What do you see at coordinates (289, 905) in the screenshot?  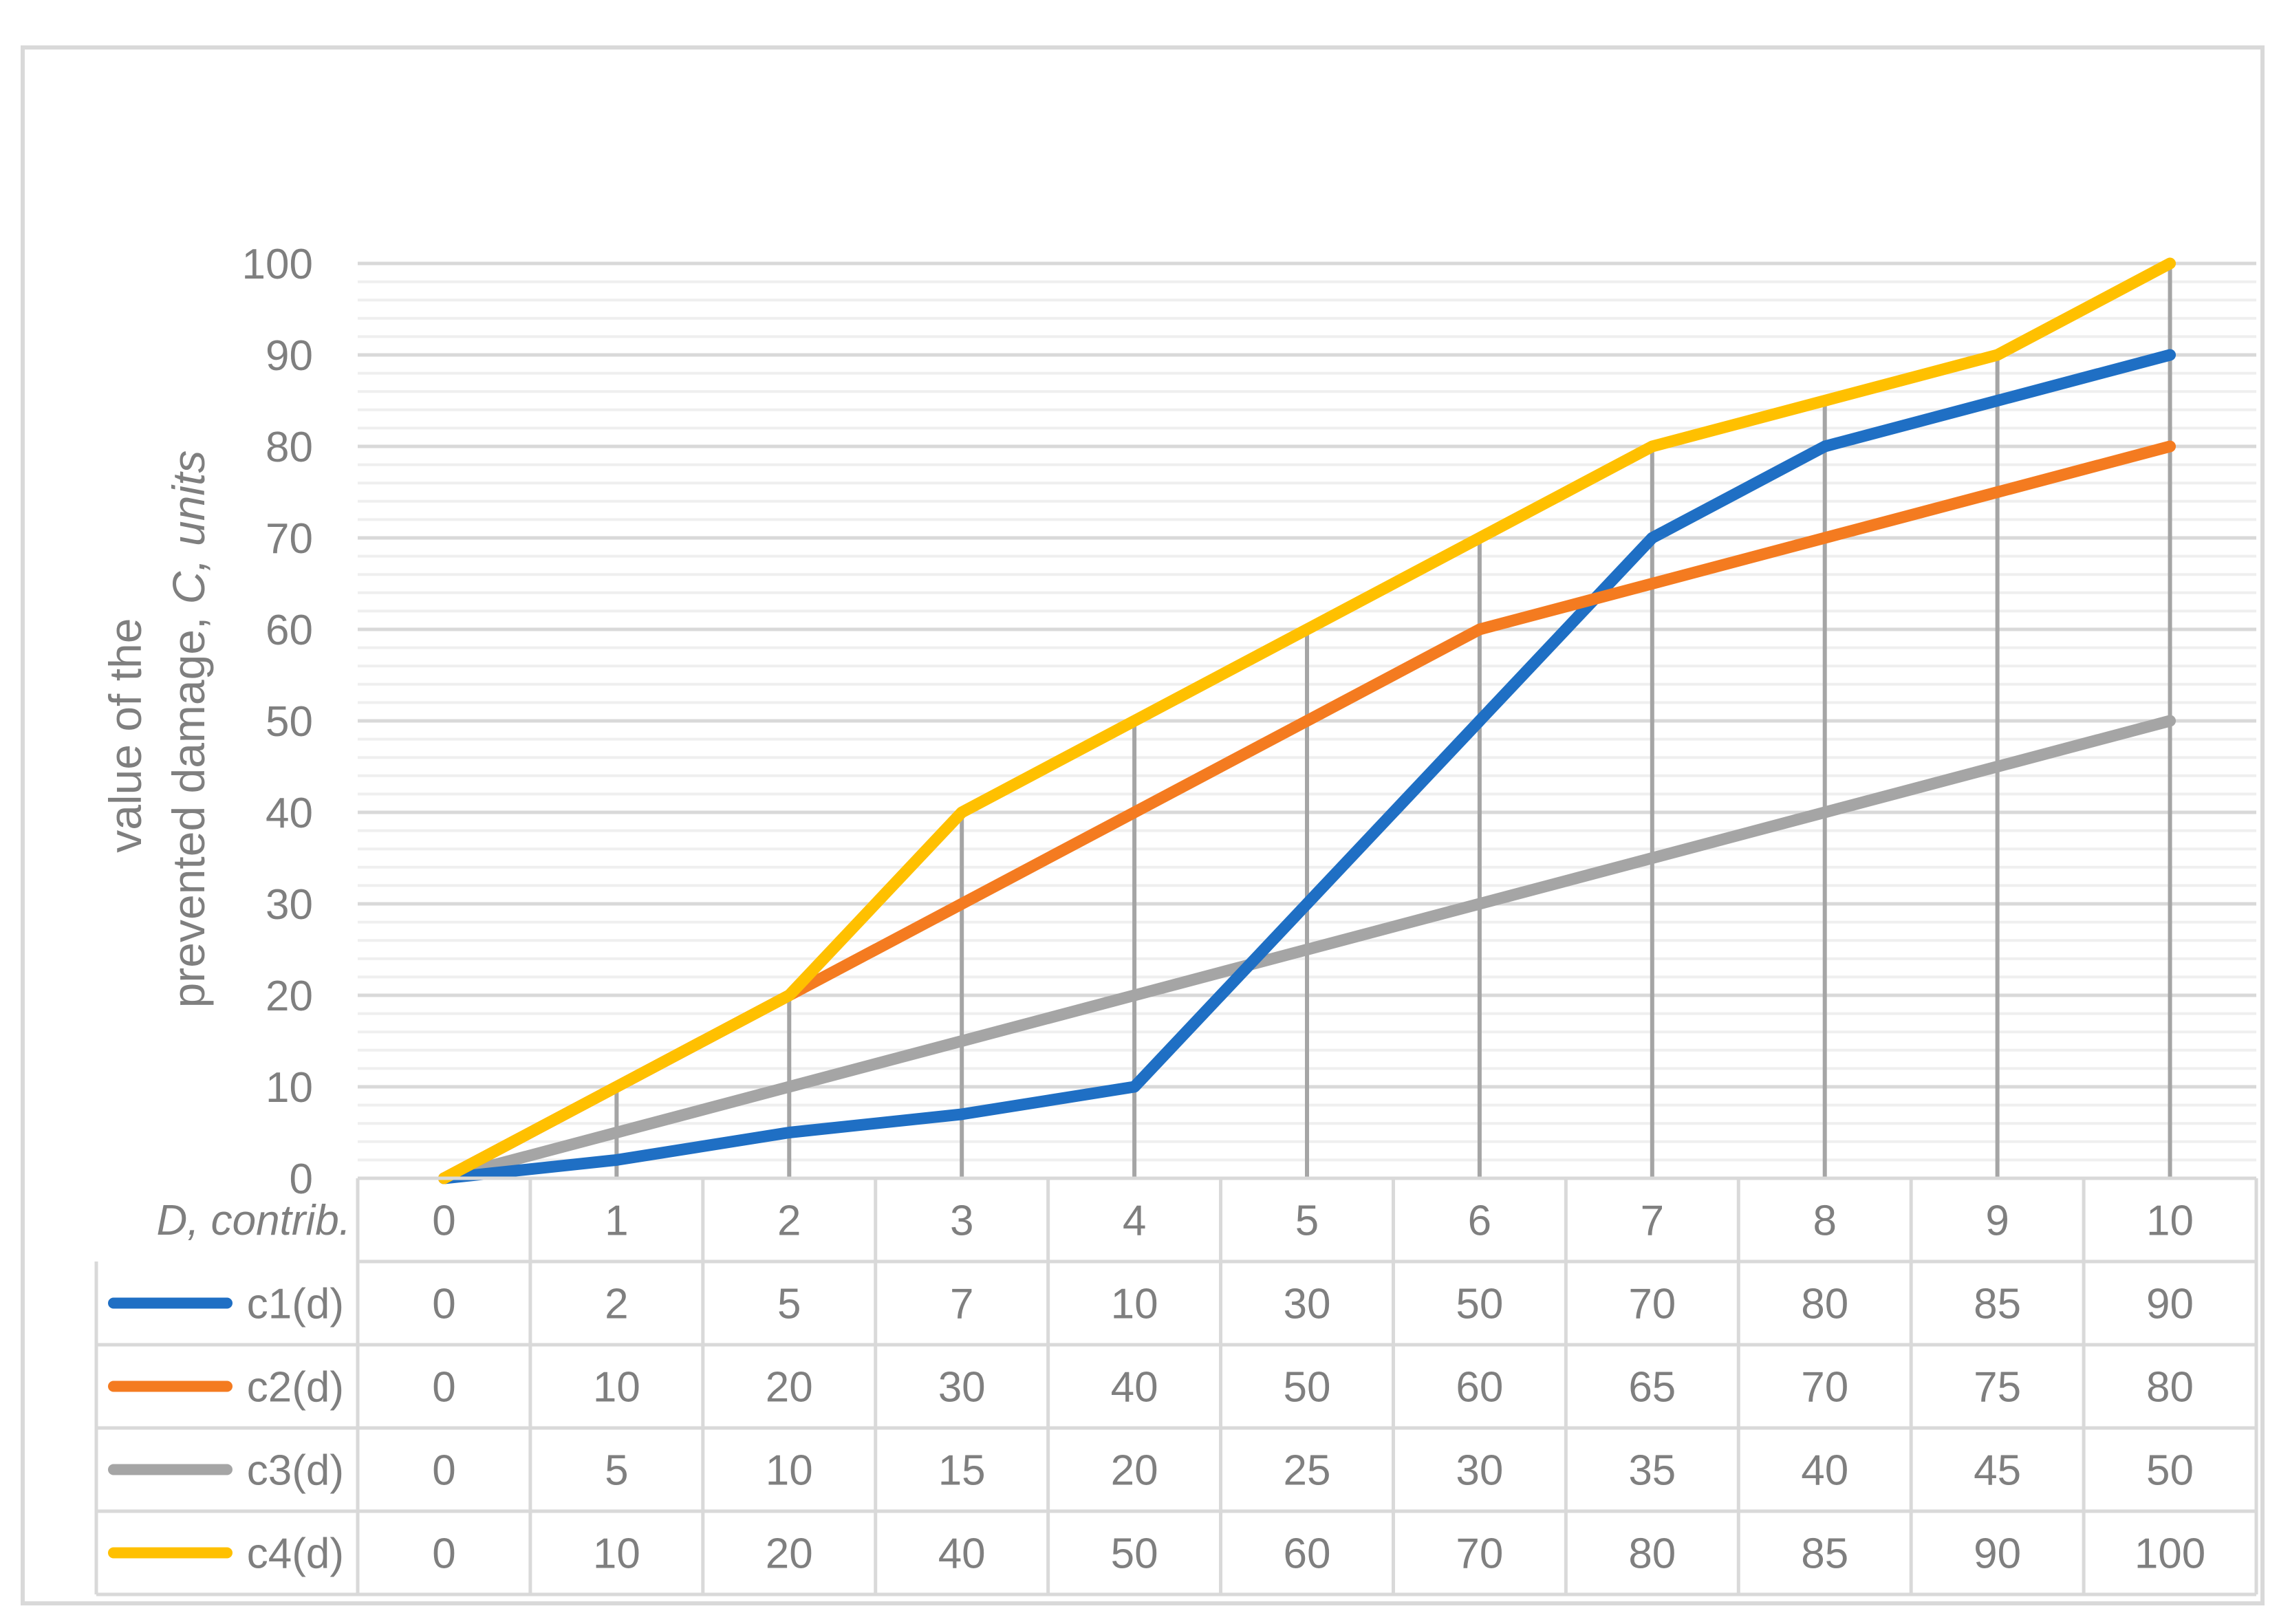 I see `y-tick-label: 30` at bounding box center [289, 905].